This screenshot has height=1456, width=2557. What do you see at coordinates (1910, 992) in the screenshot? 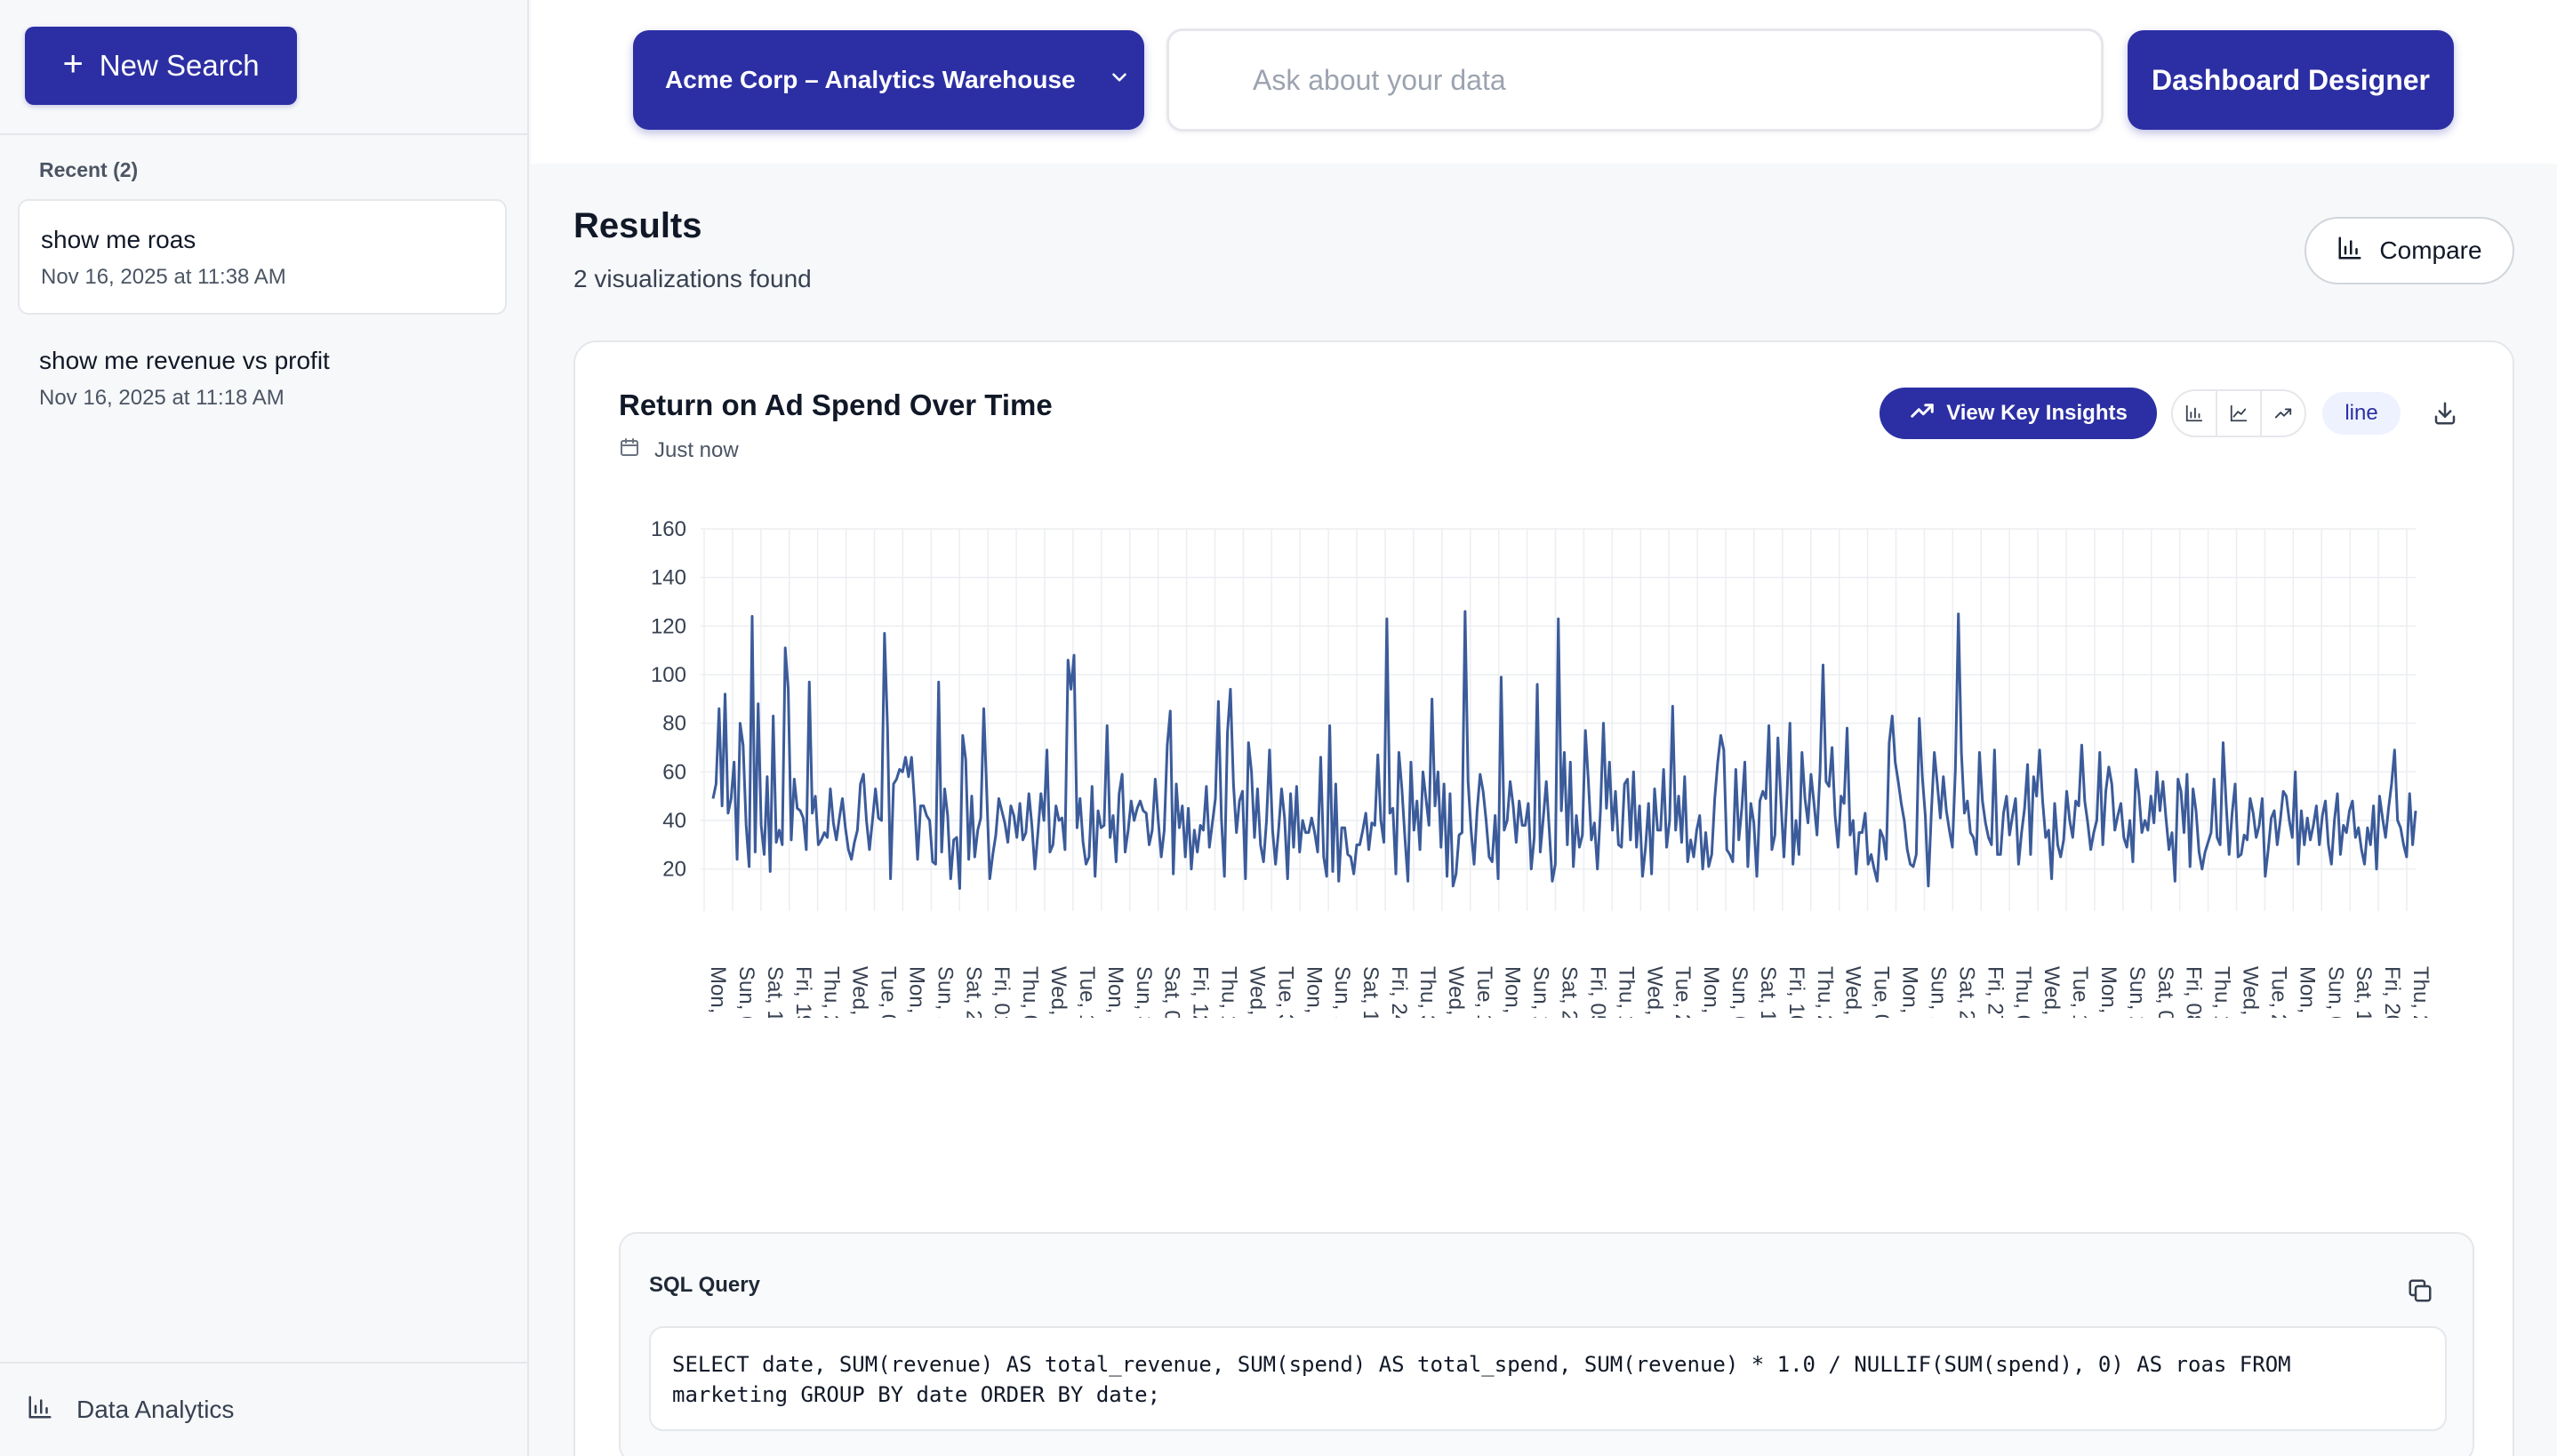
I see `x-tick-label: Mon, 09` at bounding box center [1910, 992].